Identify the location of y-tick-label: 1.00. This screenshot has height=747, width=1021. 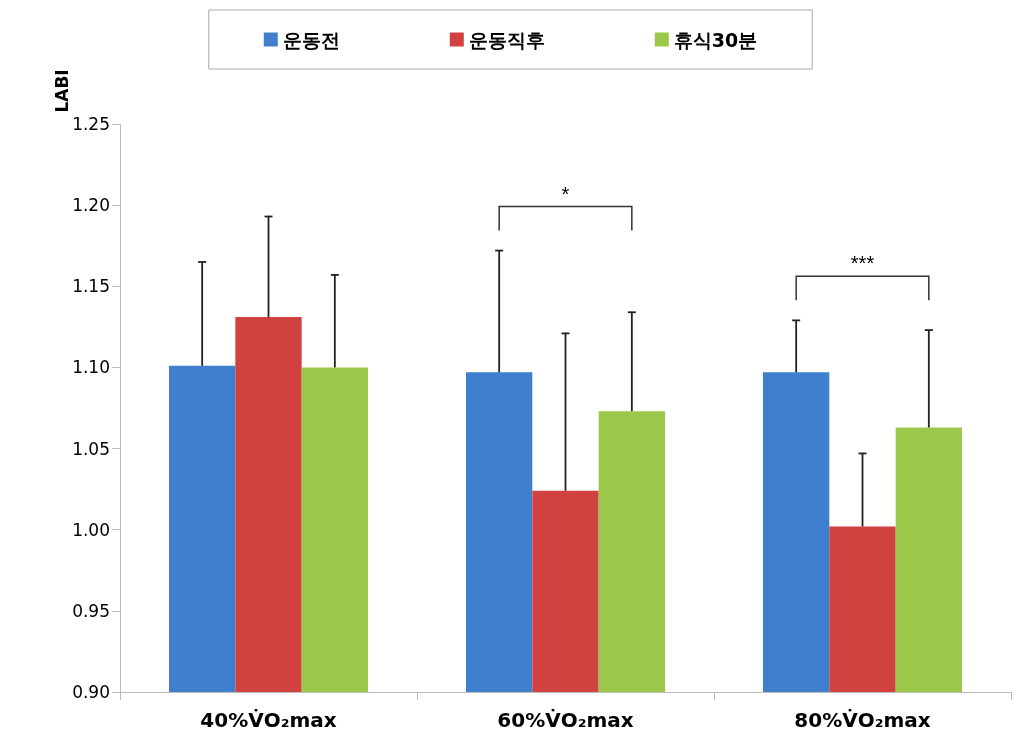
(91, 529).